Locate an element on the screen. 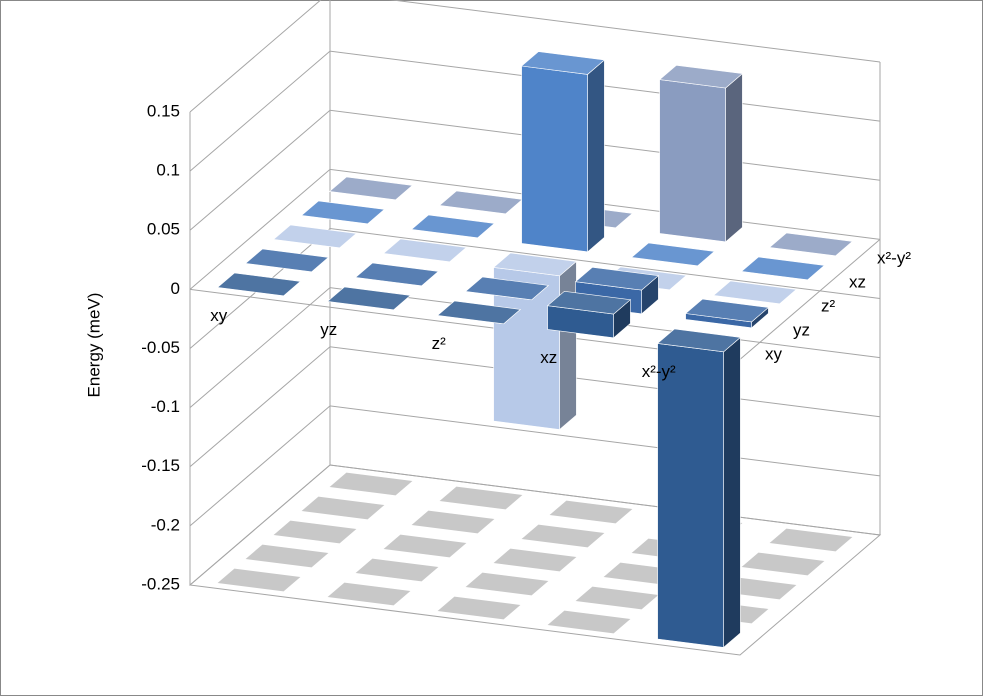 The image size is (983, 696). grid-line is located at coordinates (535, 56).